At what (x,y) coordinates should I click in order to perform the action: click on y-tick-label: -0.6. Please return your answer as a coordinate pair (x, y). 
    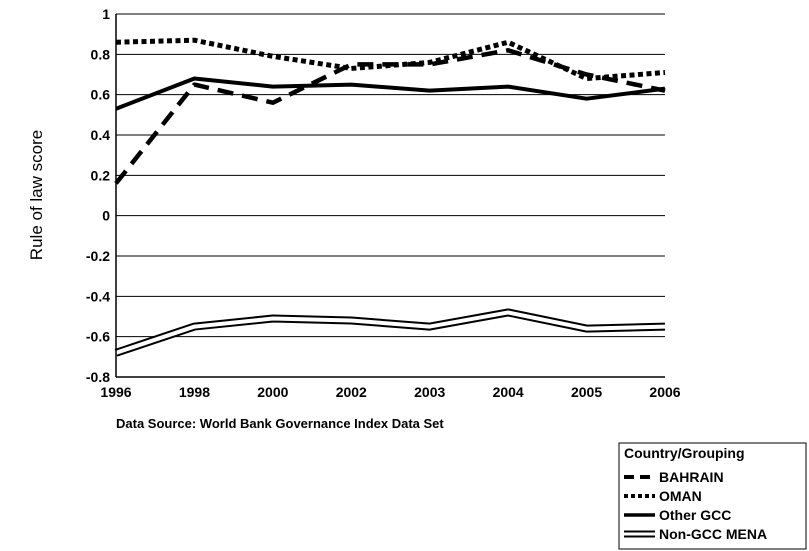
    Looking at the image, I should click on (98, 337).